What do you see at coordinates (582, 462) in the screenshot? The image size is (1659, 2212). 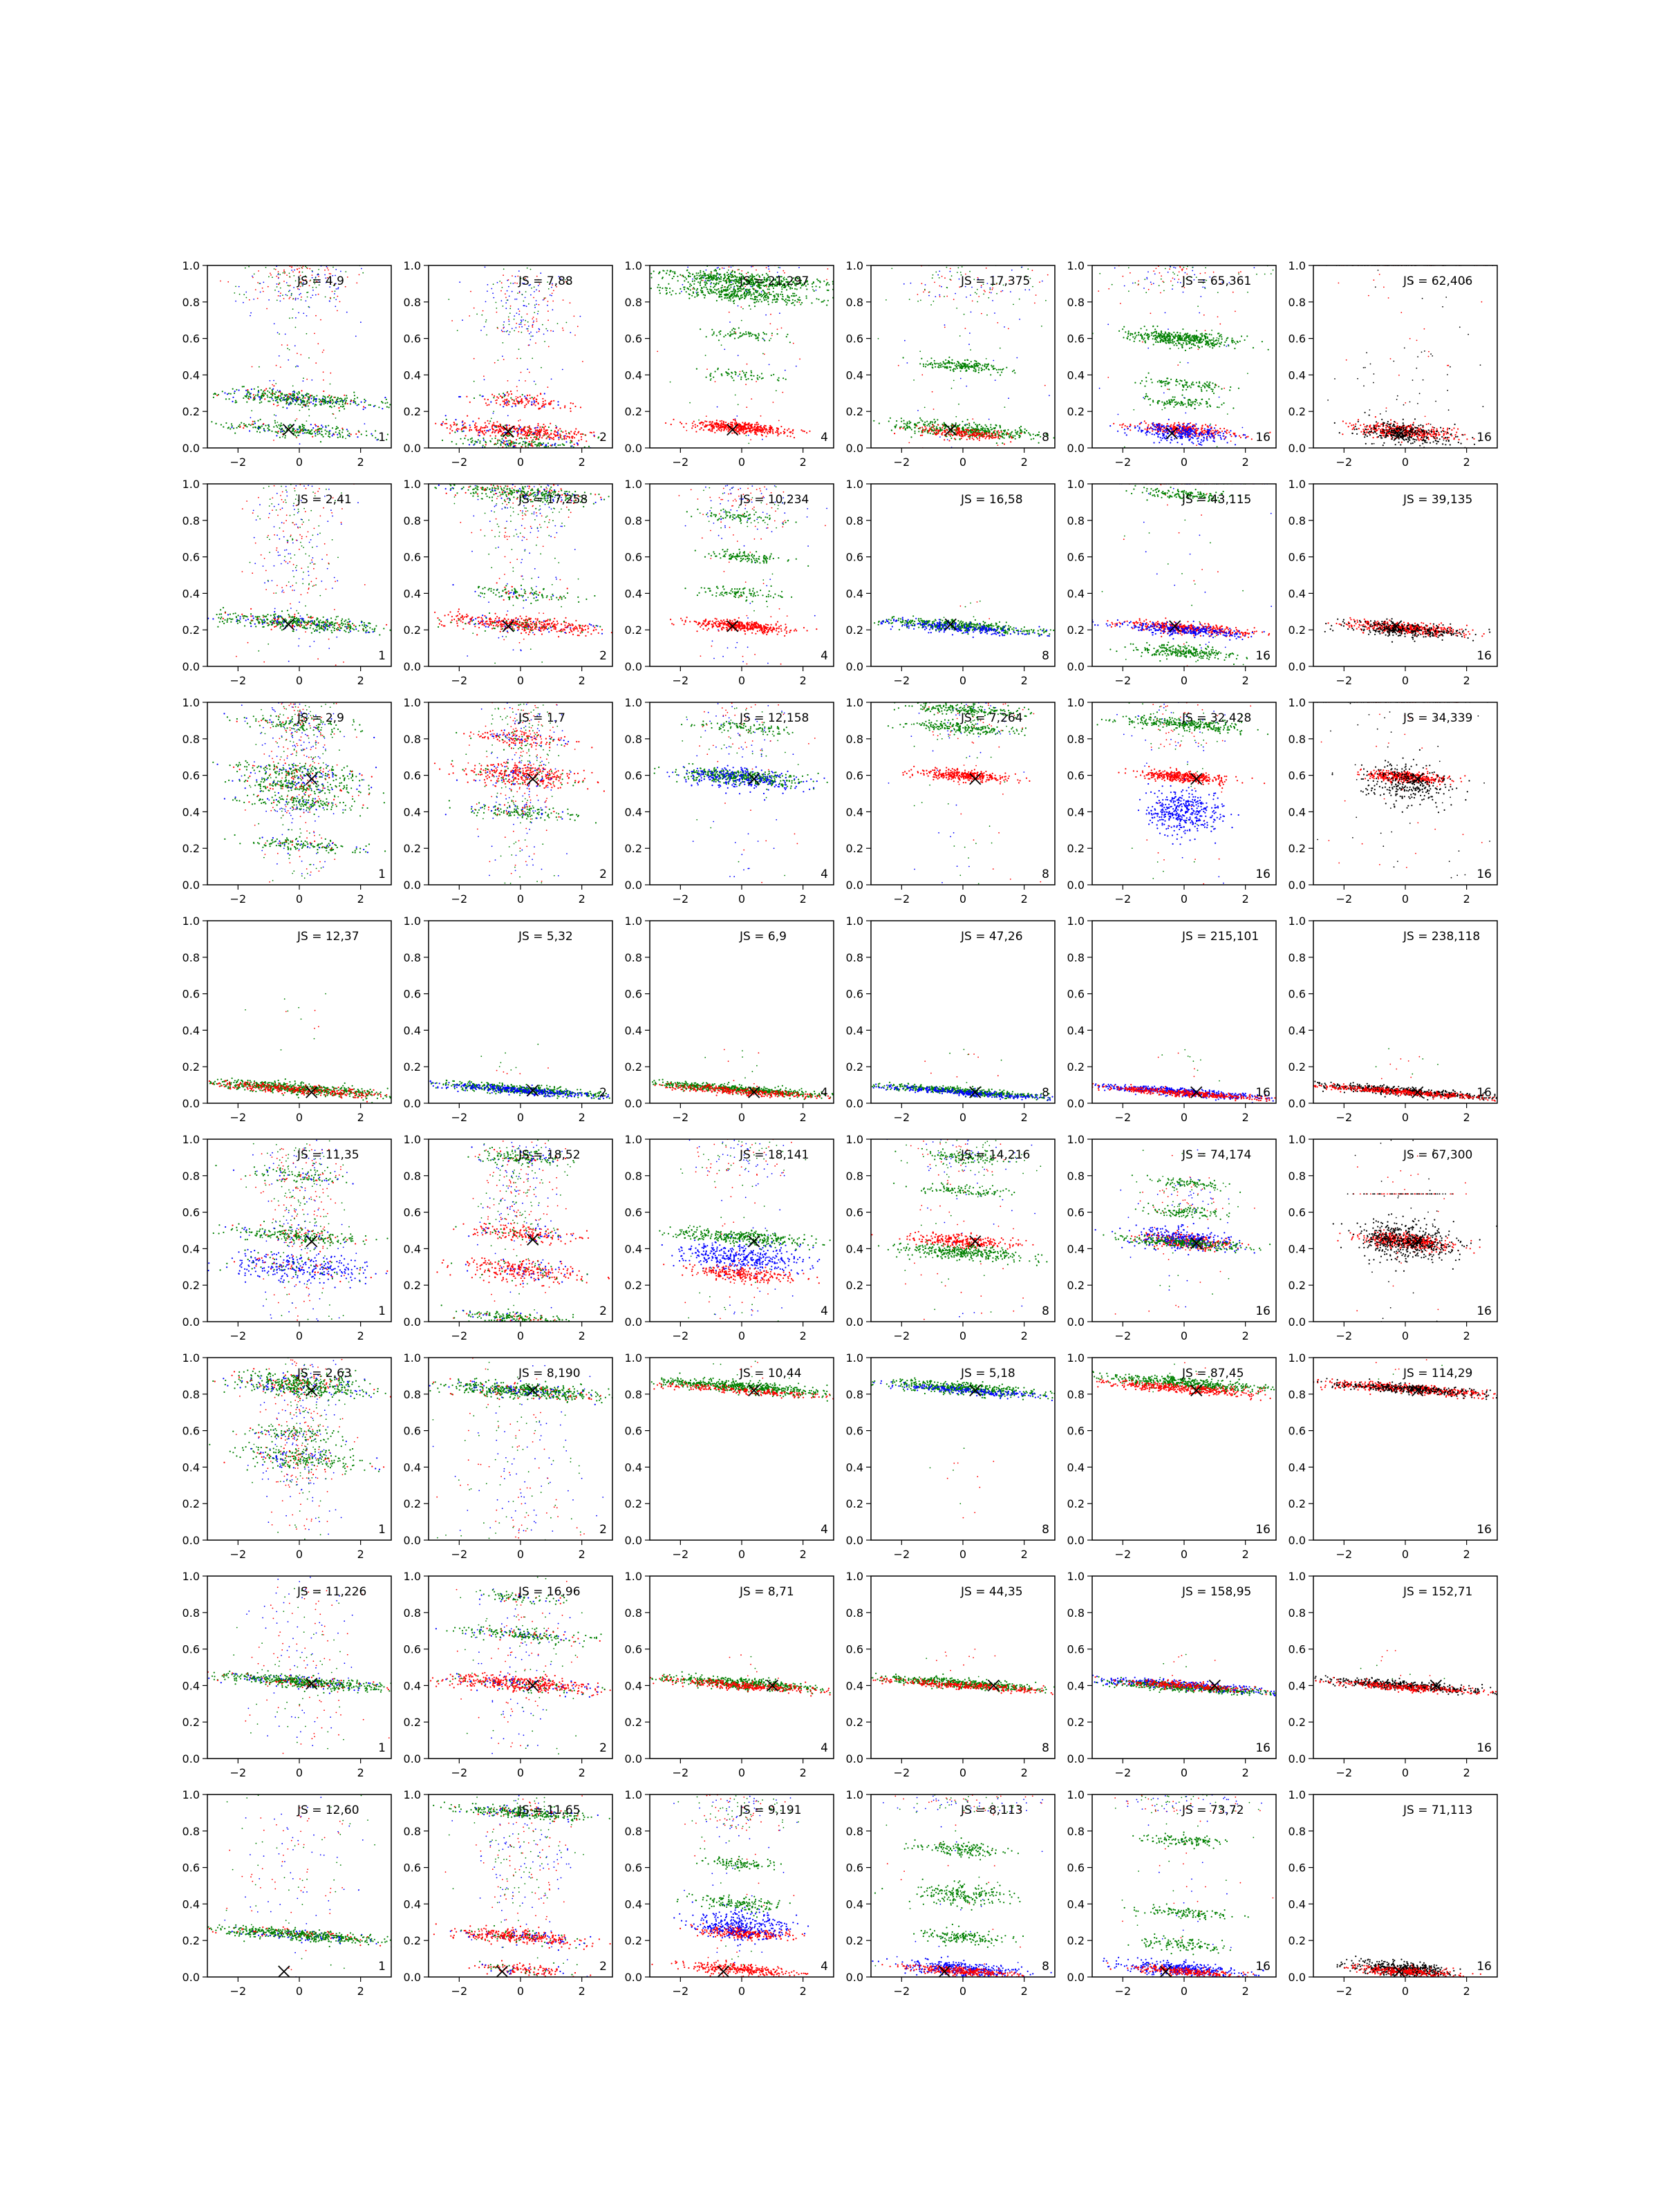 I see `x-tick-label: 2` at bounding box center [582, 462].